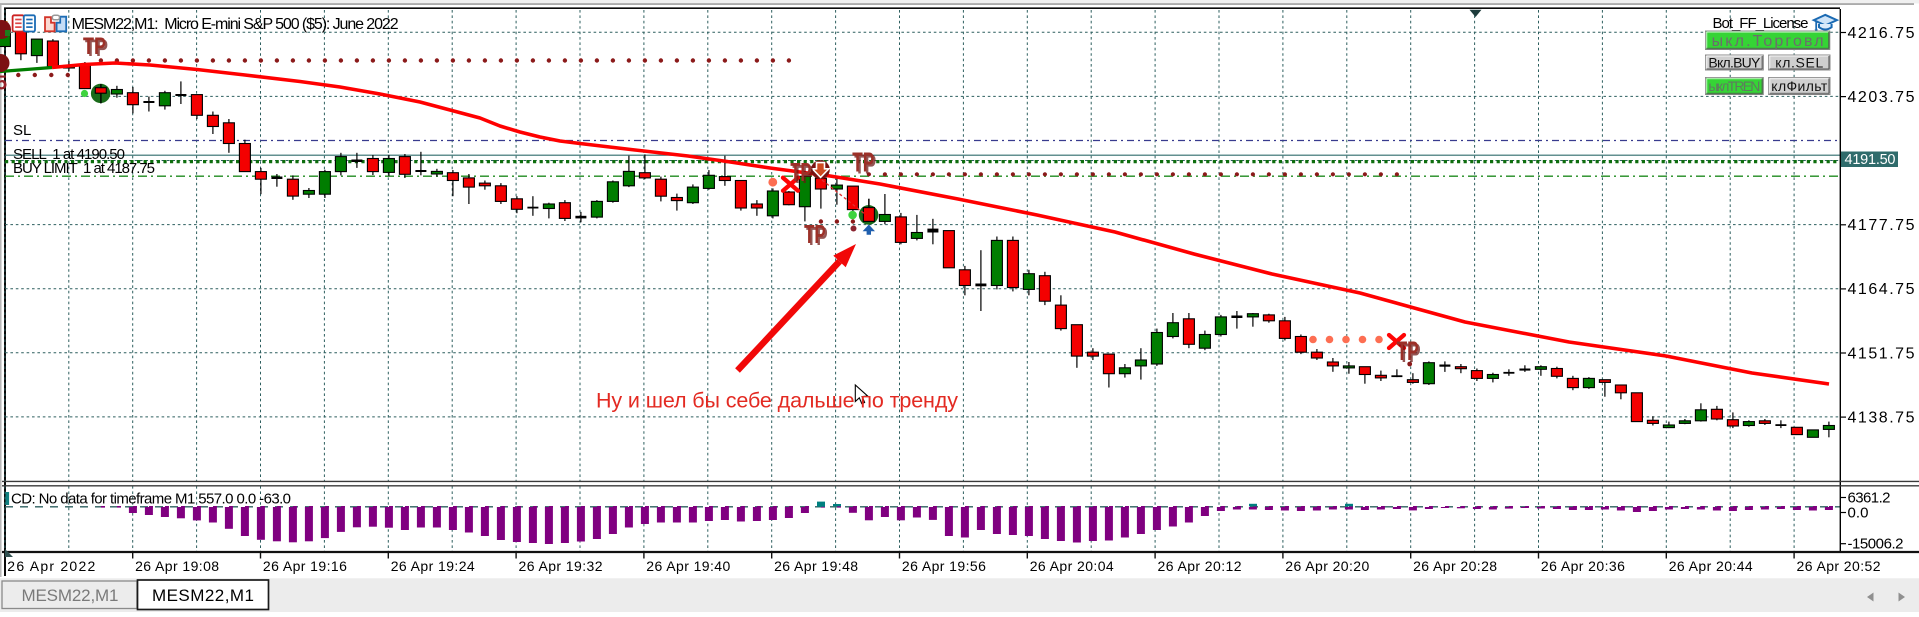 This screenshot has width=1919, height=617. What do you see at coordinates (1858, 513) in the screenshot?
I see `svg-text: 0.0` at bounding box center [1858, 513].